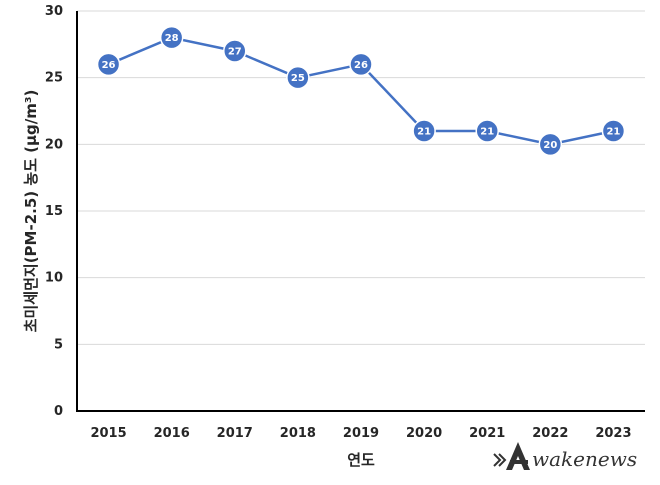 This screenshot has width=660, height=485. What do you see at coordinates (613, 433) in the screenshot?
I see `x-tick-label: 2023` at bounding box center [613, 433].